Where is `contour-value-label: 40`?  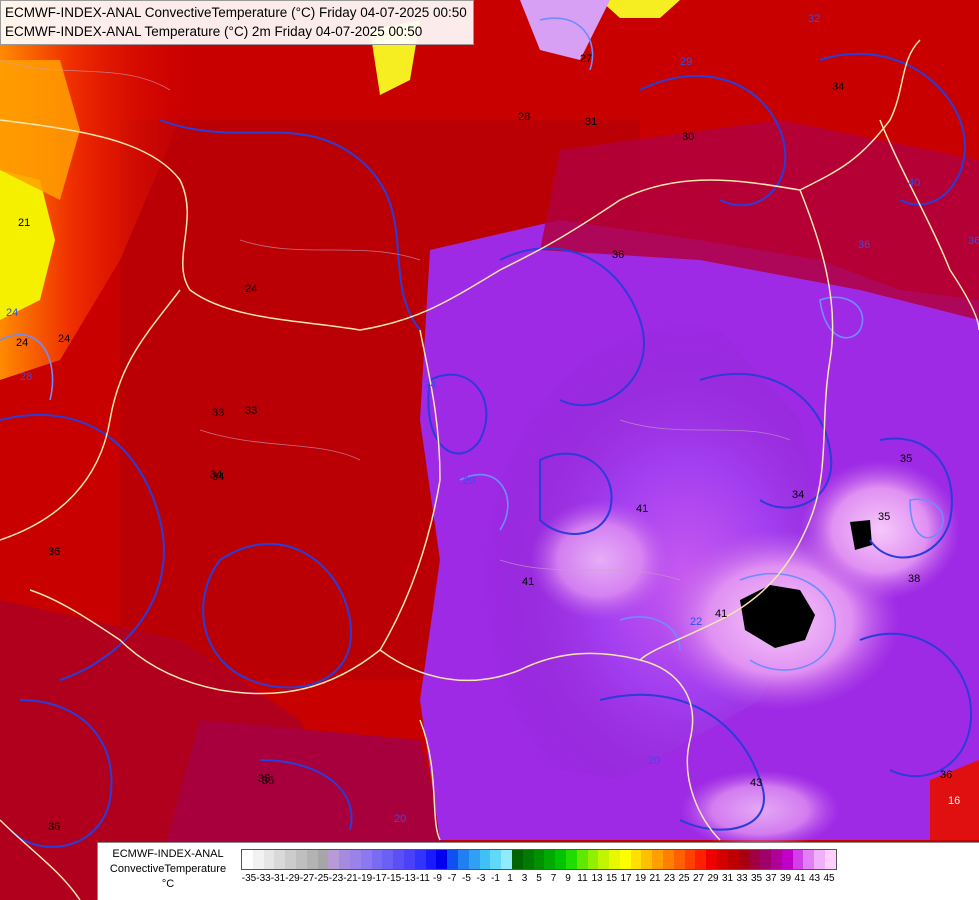 contour-value-label: 40 is located at coordinates (914, 183).